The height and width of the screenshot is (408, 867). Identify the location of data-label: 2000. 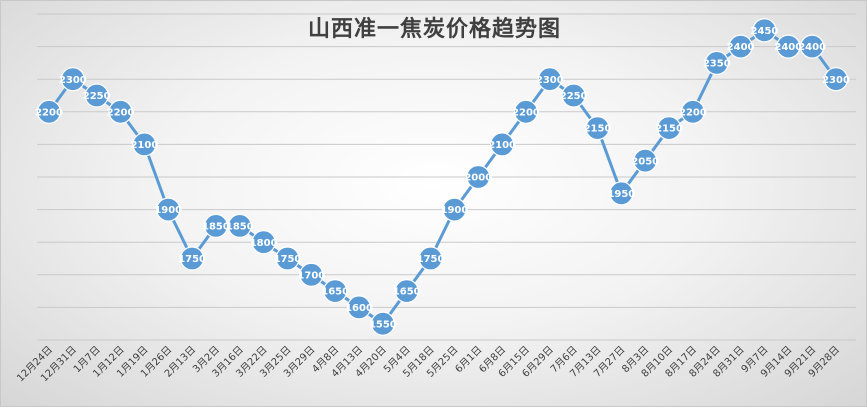
(478, 178).